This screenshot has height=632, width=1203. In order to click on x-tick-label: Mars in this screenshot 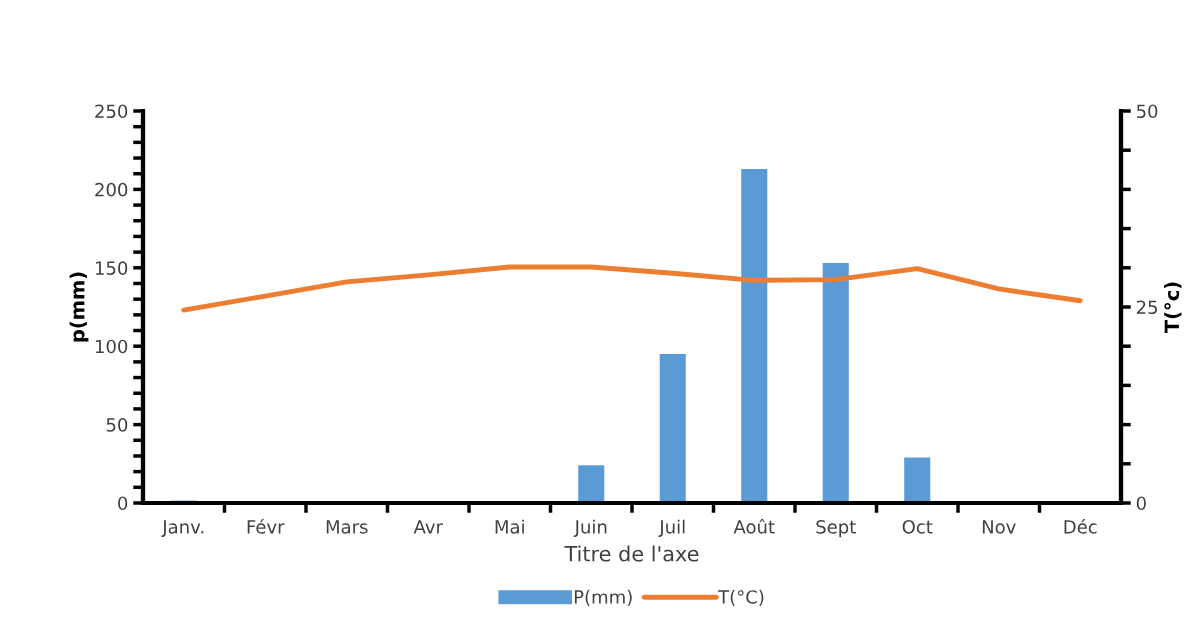, I will do `click(347, 527)`.